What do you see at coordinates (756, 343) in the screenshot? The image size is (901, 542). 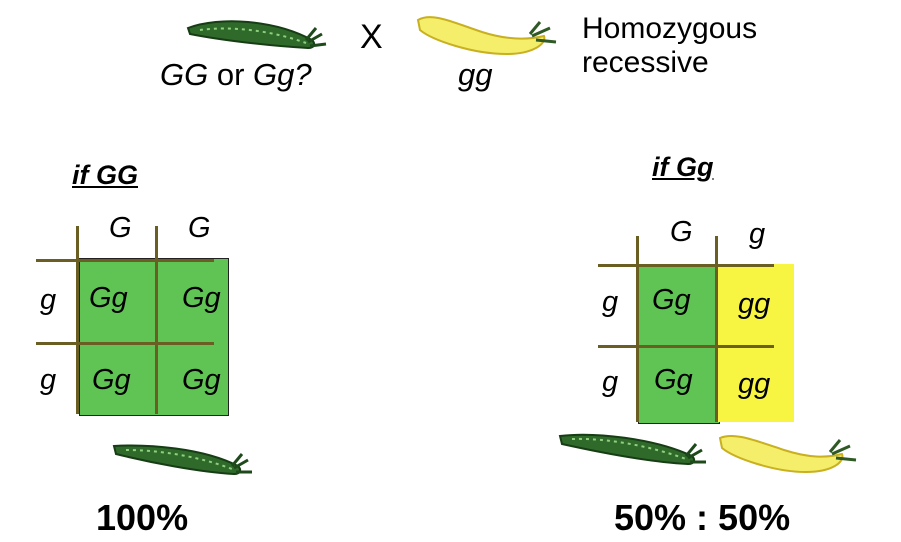 I see `right-yellow-bg` at bounding box center [756, 343].